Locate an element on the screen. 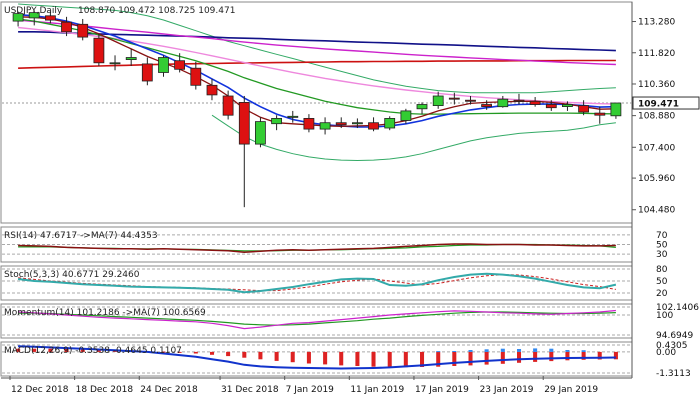 This screenshot has width=700, height=404. momentum-ma-line is located at coordinates (317, 318).